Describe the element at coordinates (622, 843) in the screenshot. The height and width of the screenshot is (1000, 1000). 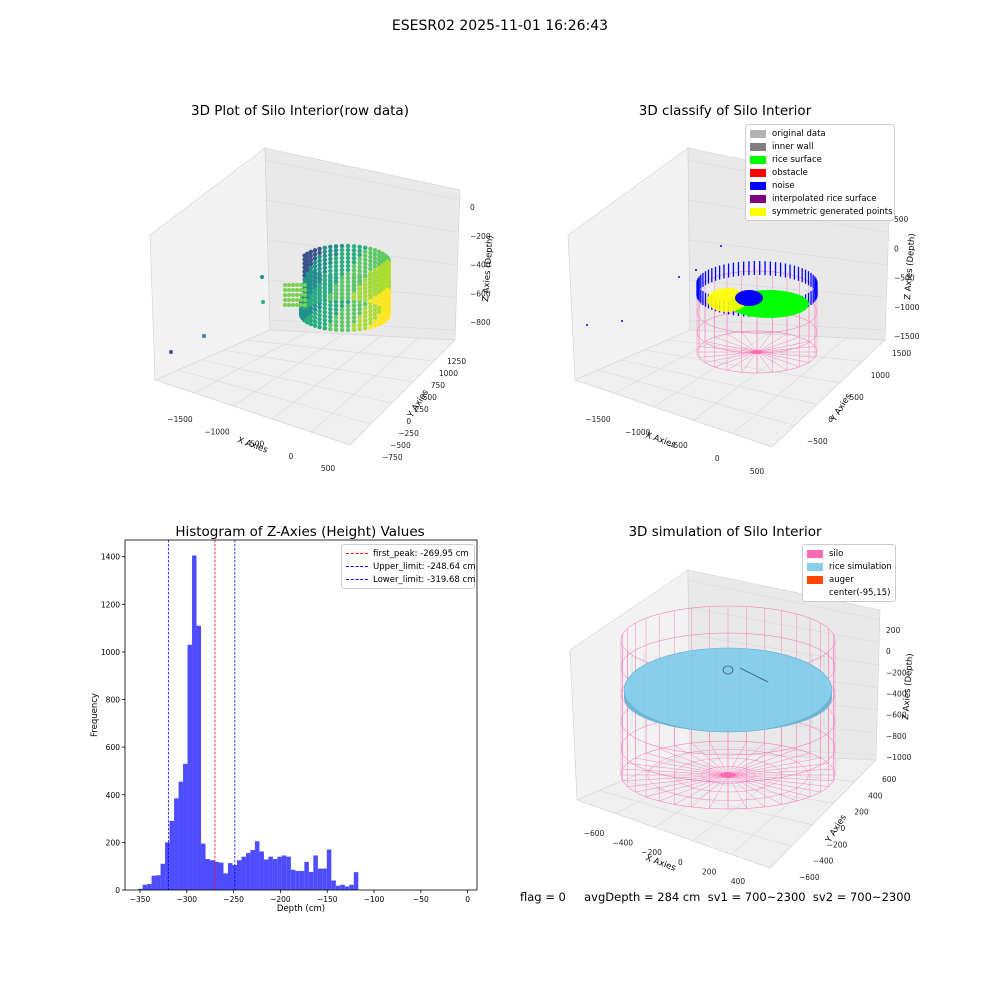
I see `panel4-xtick: −400` at that location.